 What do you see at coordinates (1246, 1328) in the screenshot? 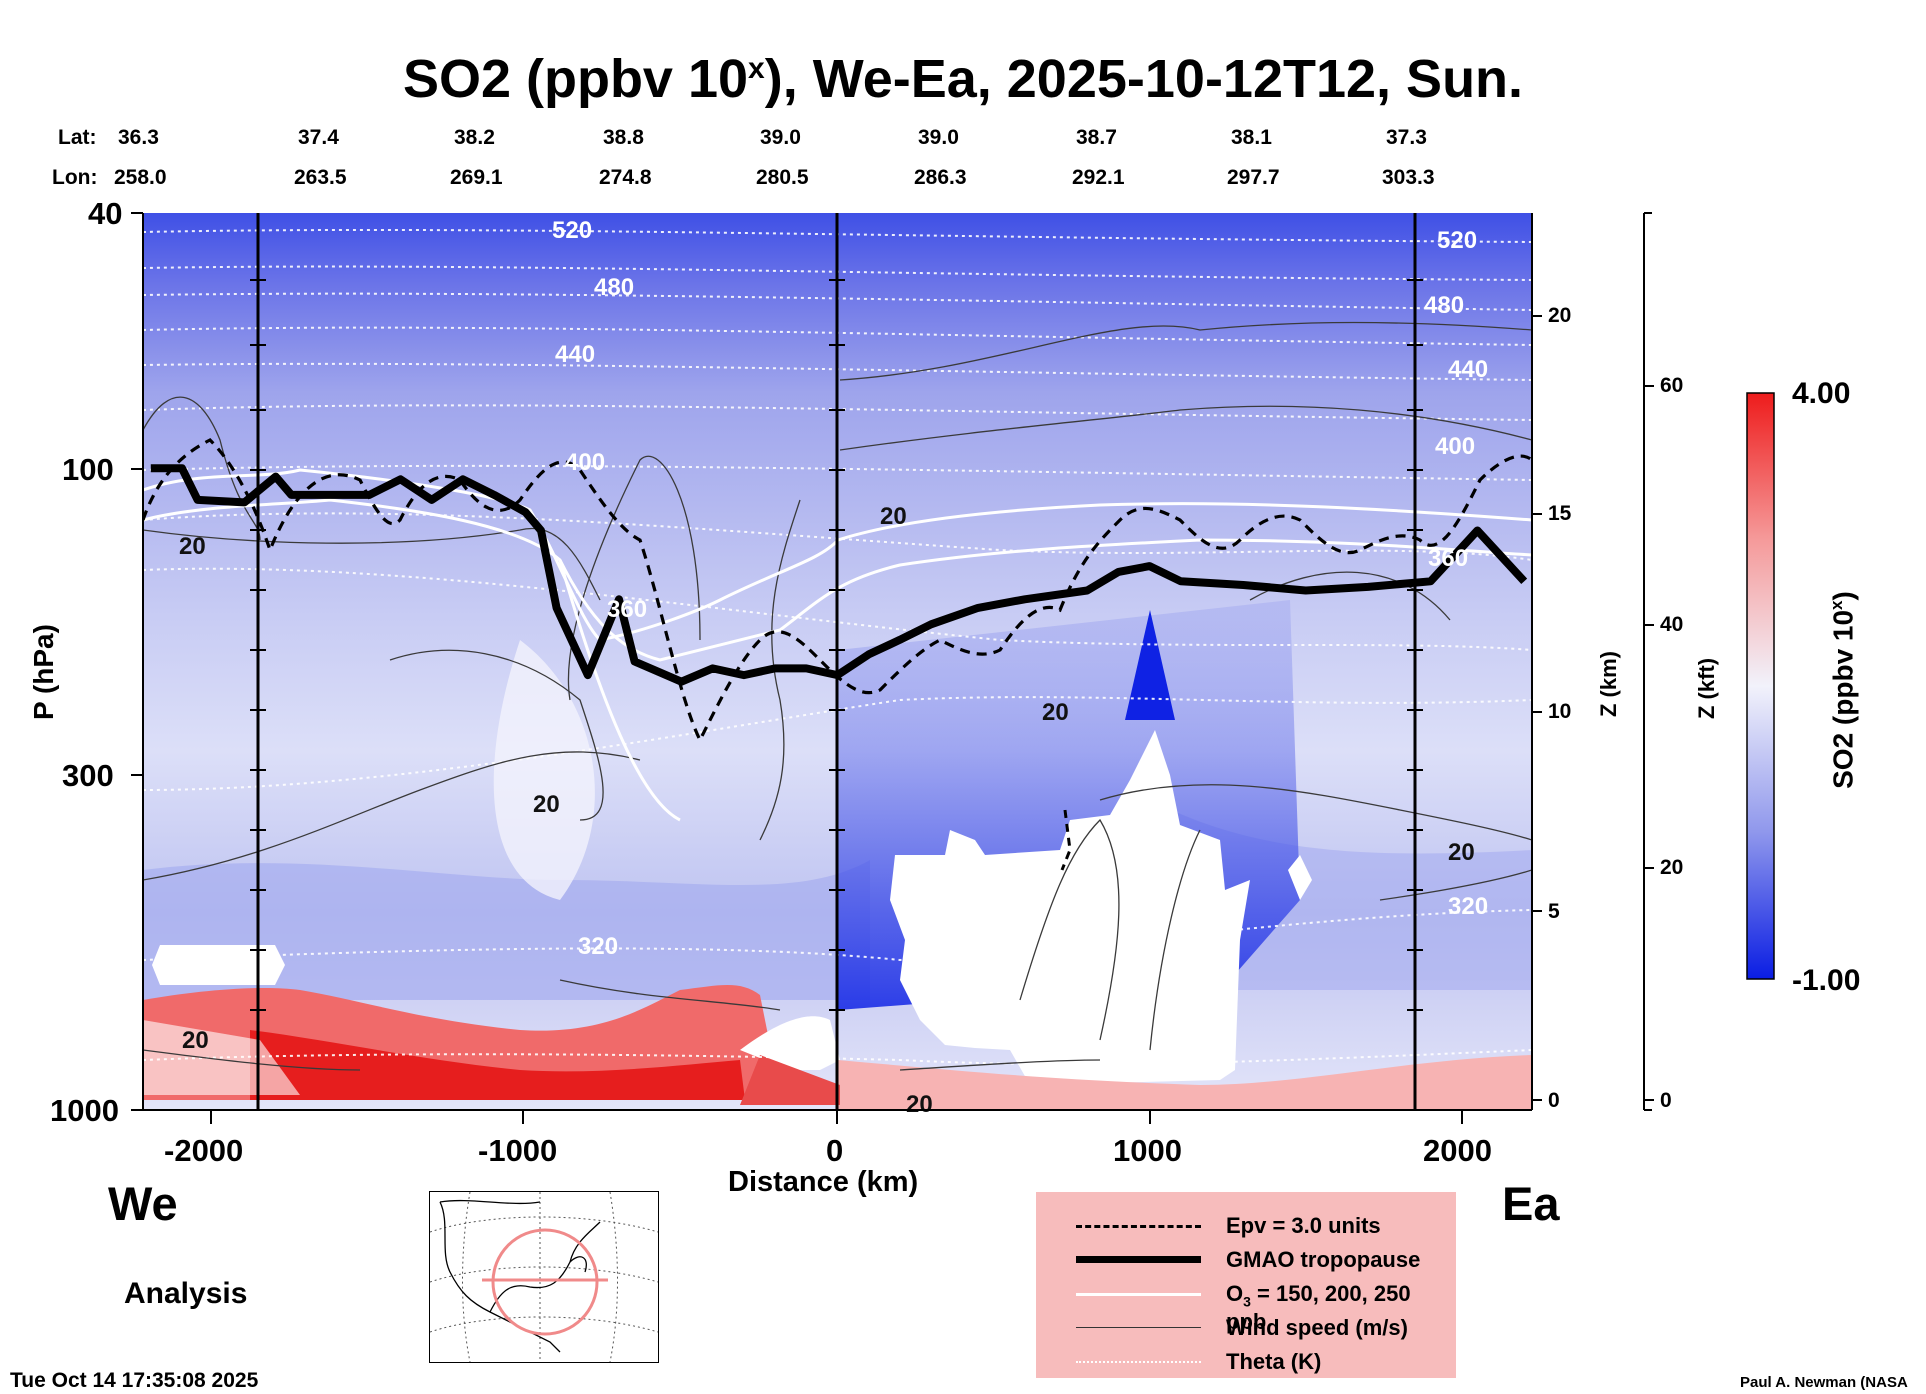
I see `legend-item-wind: Wind speed (m/s)` at bounding box center [1246, 1328].